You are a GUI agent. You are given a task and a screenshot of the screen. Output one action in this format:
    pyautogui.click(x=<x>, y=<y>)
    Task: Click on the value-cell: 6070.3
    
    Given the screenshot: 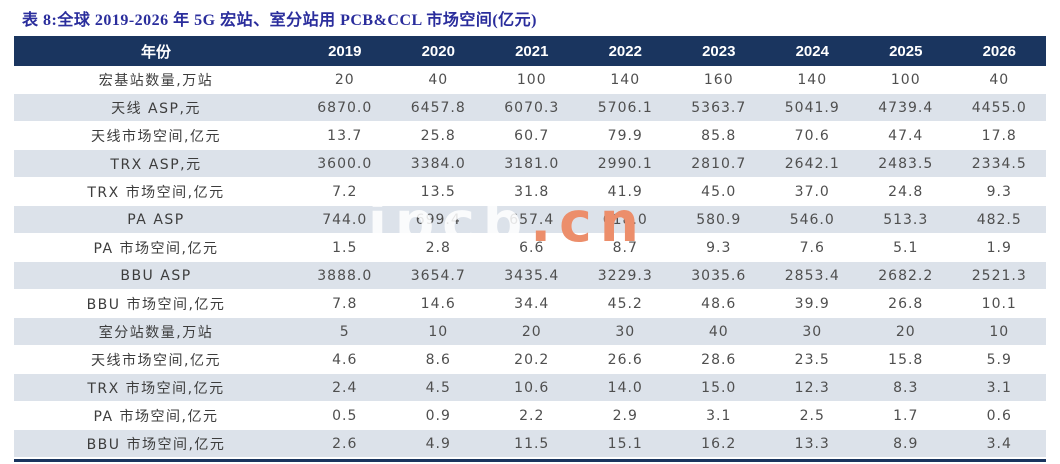 What is the action you would take?
    pyautogui.click(x=532, y=107)
    